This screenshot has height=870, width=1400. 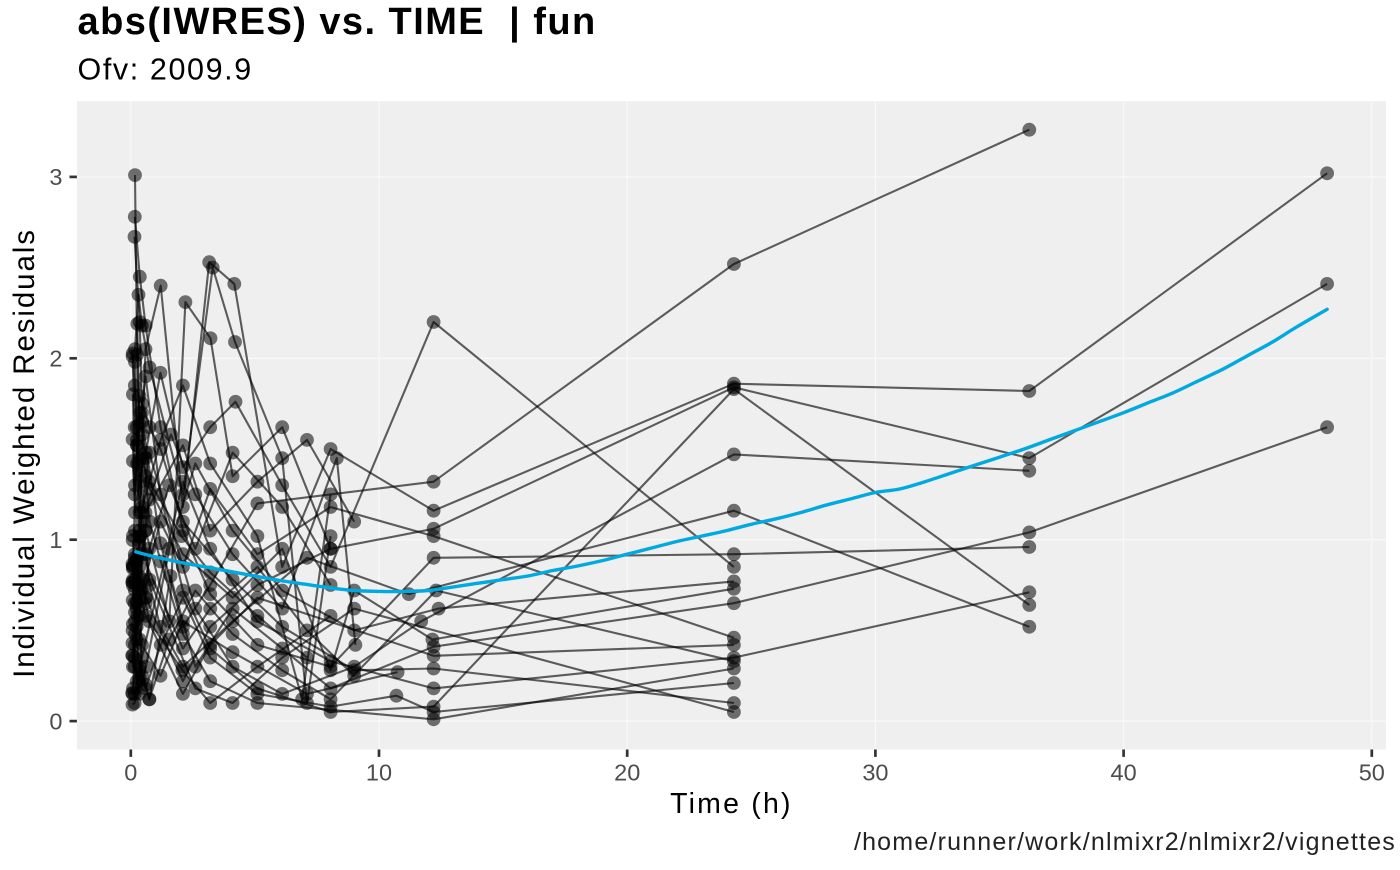 I want to click on svg-text: 40, so click(x=1124, y=773).